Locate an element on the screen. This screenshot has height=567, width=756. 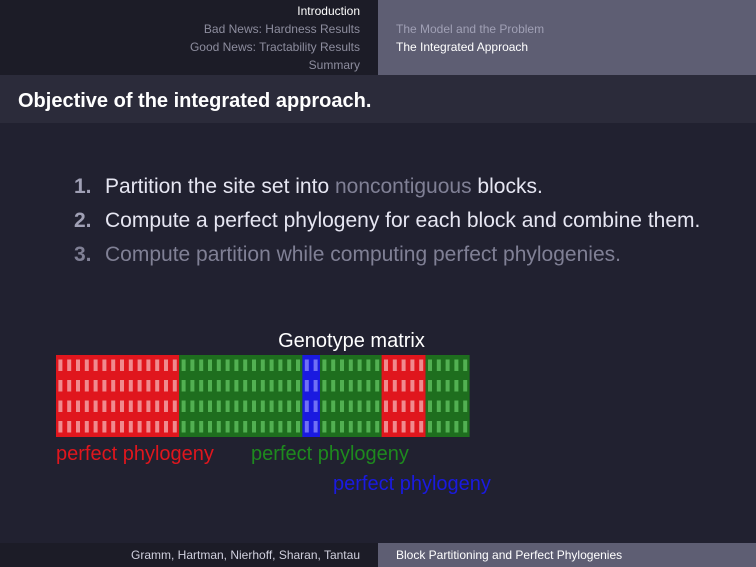
matrix-block-red is located at coordinates (118, 396).